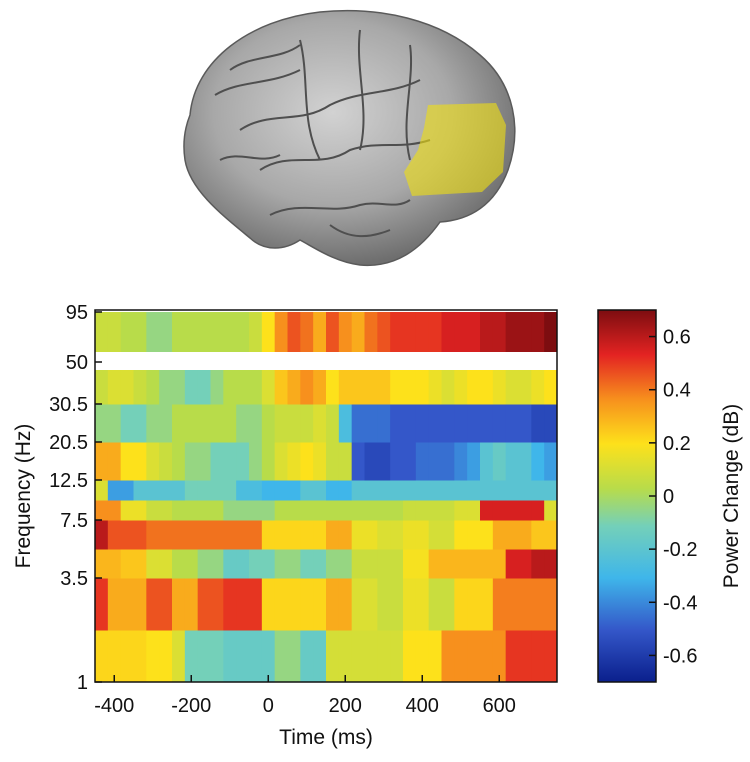 This screenshot has height=762, width=750. What do you see at coordinates (673, 497) in the screenshot?
I see `colorbar-ticks: -0.6 -0.4 -0.2 0 0.2 0.4 0.6` at bounding box center [673, 497].